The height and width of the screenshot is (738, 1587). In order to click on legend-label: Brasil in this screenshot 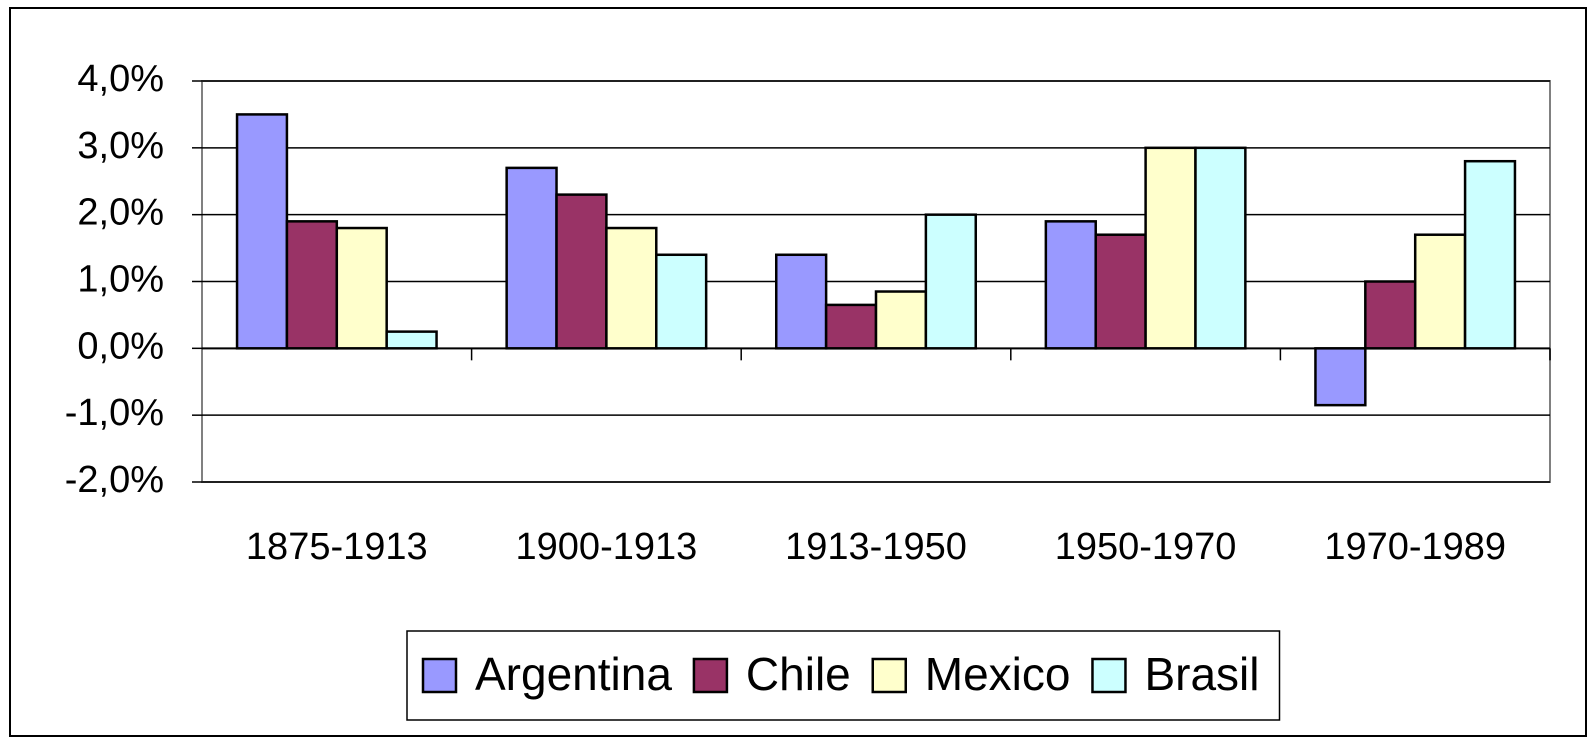, I will do `click(1201, 674)`.